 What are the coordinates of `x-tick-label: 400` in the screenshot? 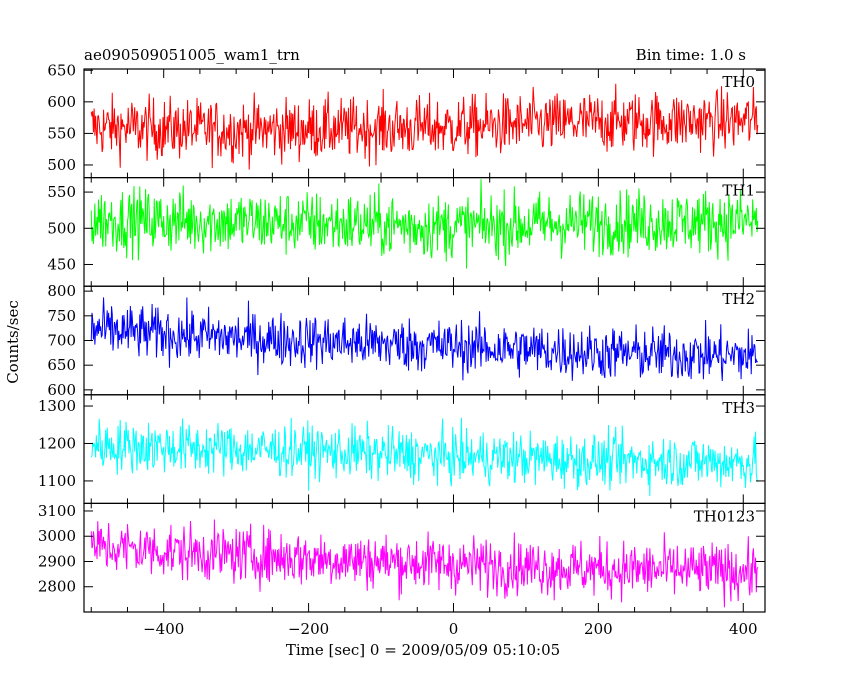 It's located at (743, 629).